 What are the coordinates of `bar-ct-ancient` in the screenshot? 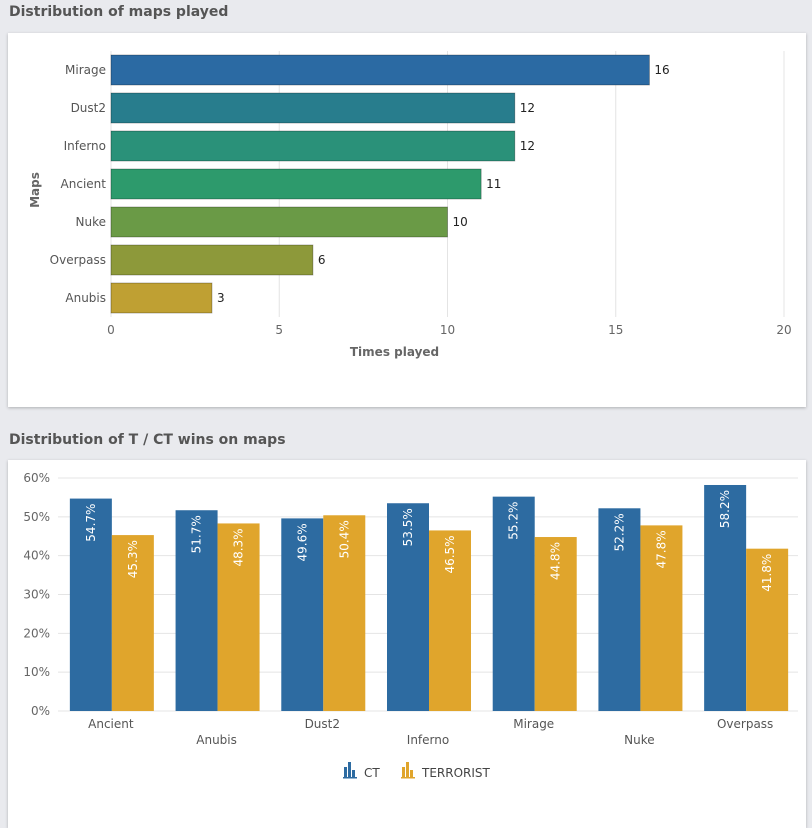 It's located at (90, 604).